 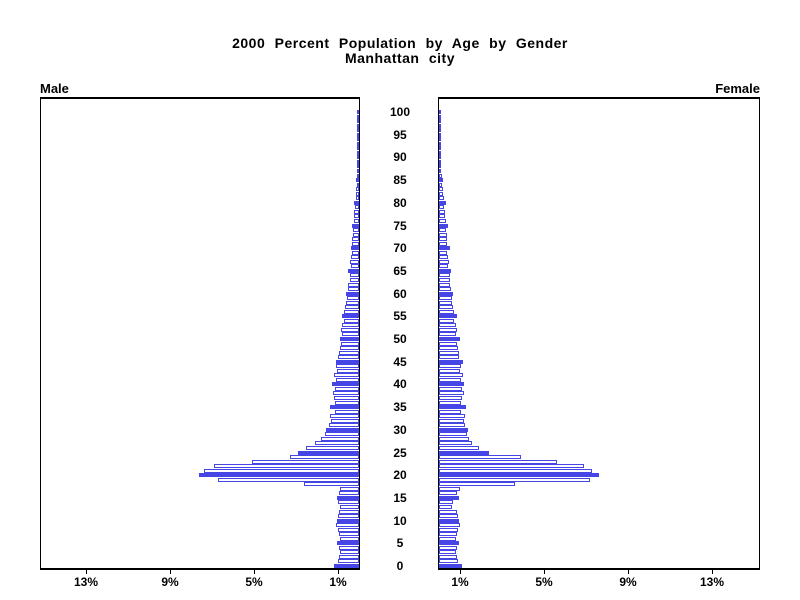 I want to click on male-pct-tick-label-5: 5%, so click(x=254, y=582).